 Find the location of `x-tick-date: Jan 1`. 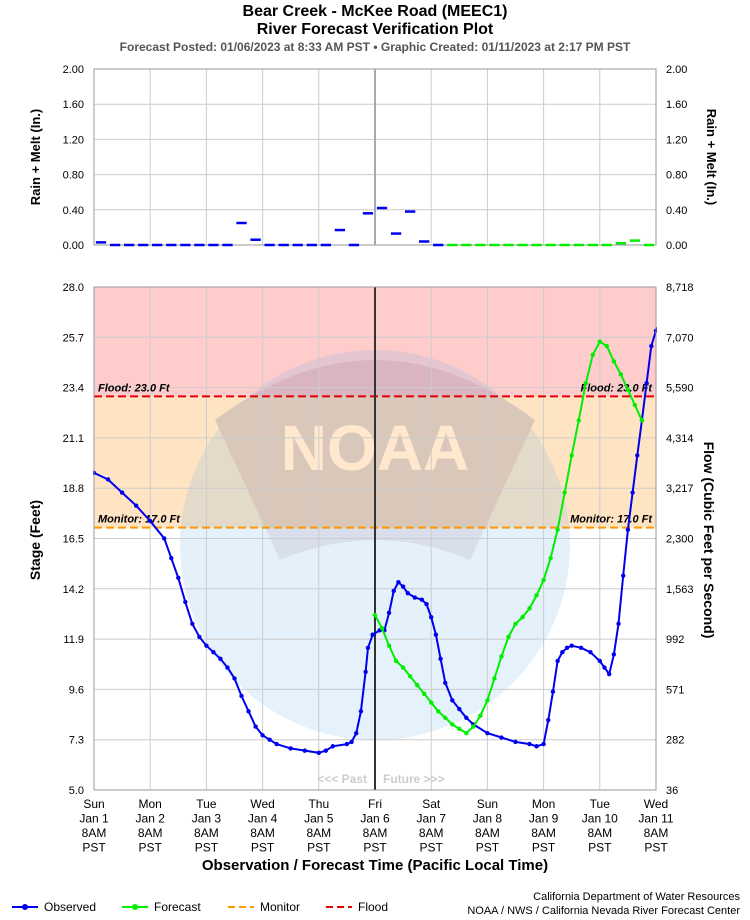

x-tick-date: Jan 1 is located at coordinates (94, 819).